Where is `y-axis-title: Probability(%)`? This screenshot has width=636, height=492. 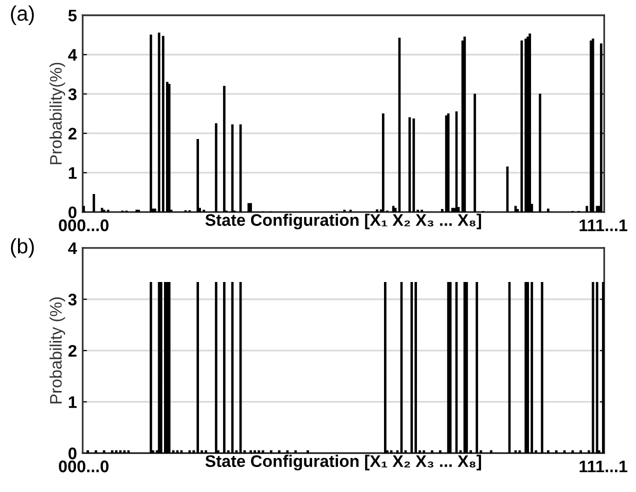
y-axis-title: Probability(%) is located at coordinates (58, 113).